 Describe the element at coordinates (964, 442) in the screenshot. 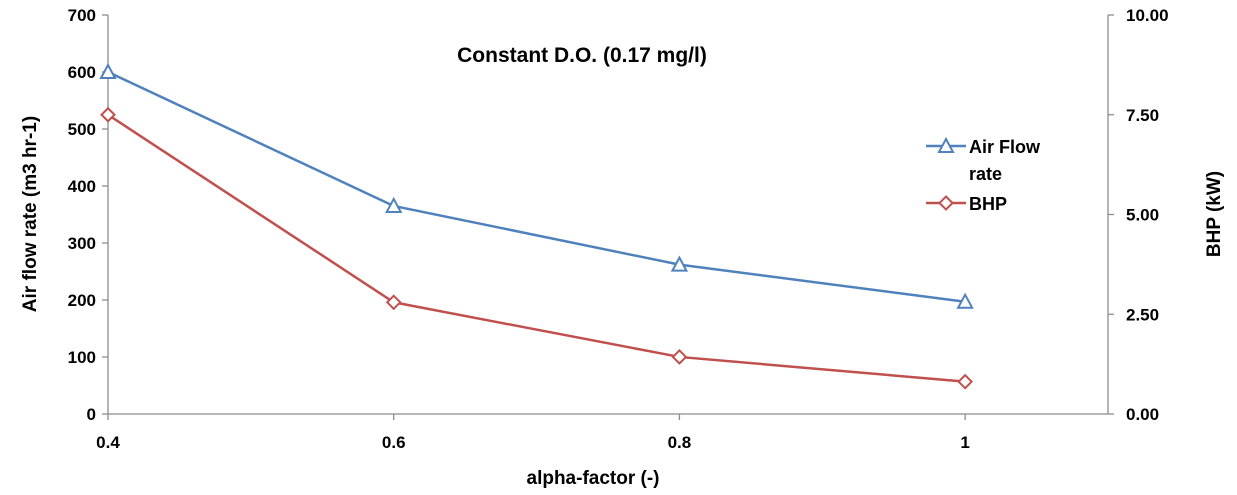

I see `x-tick-label: 1` at that location.